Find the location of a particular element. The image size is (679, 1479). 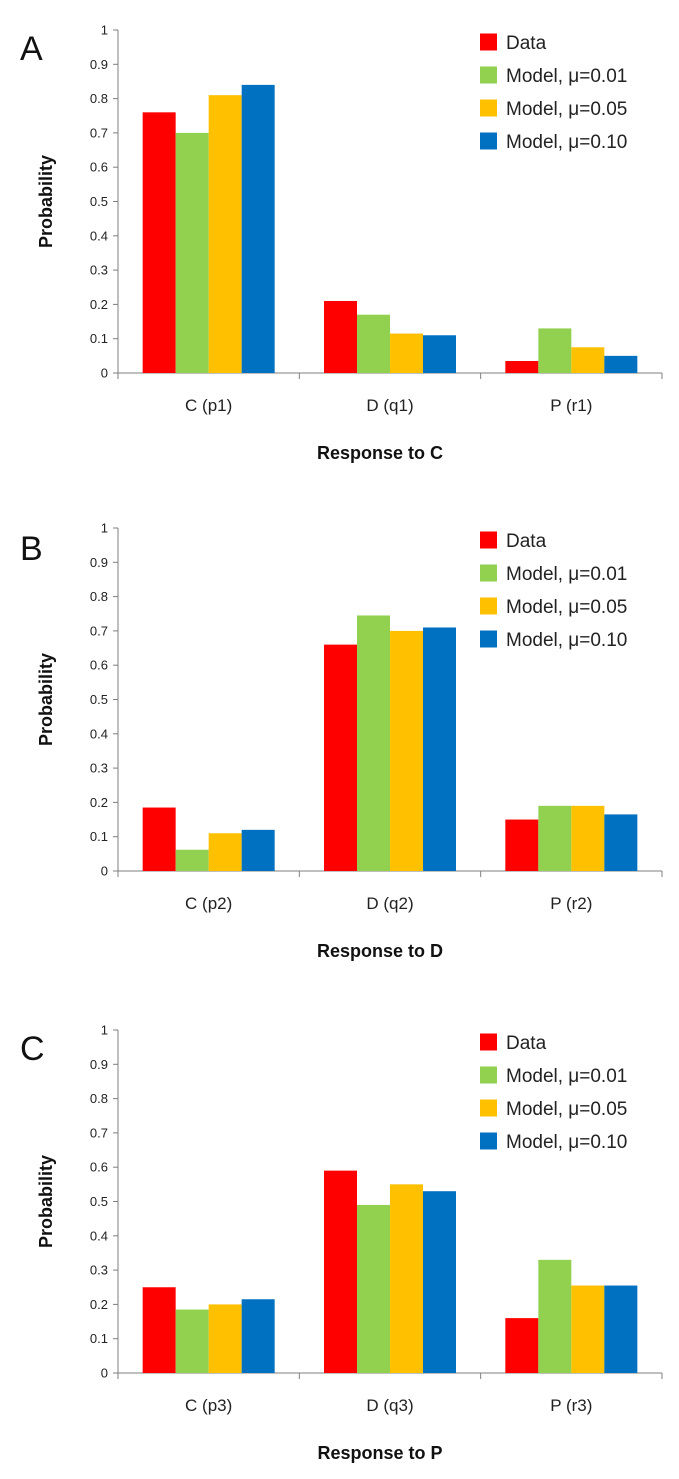

x-category-label: D (q1) is located at coordinates (389, 405).